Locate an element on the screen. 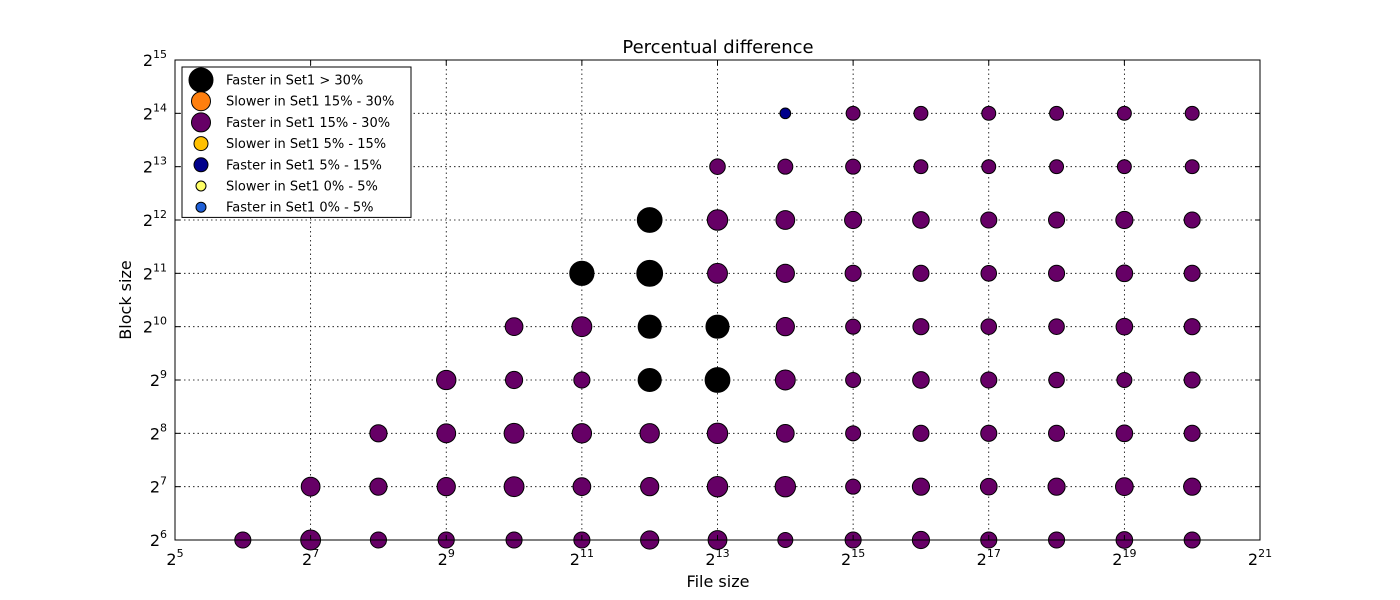 Image resolution: width=1400 pixels, height=600 pixels. y-tick-label: 215 is located at coordinates (155, 59).